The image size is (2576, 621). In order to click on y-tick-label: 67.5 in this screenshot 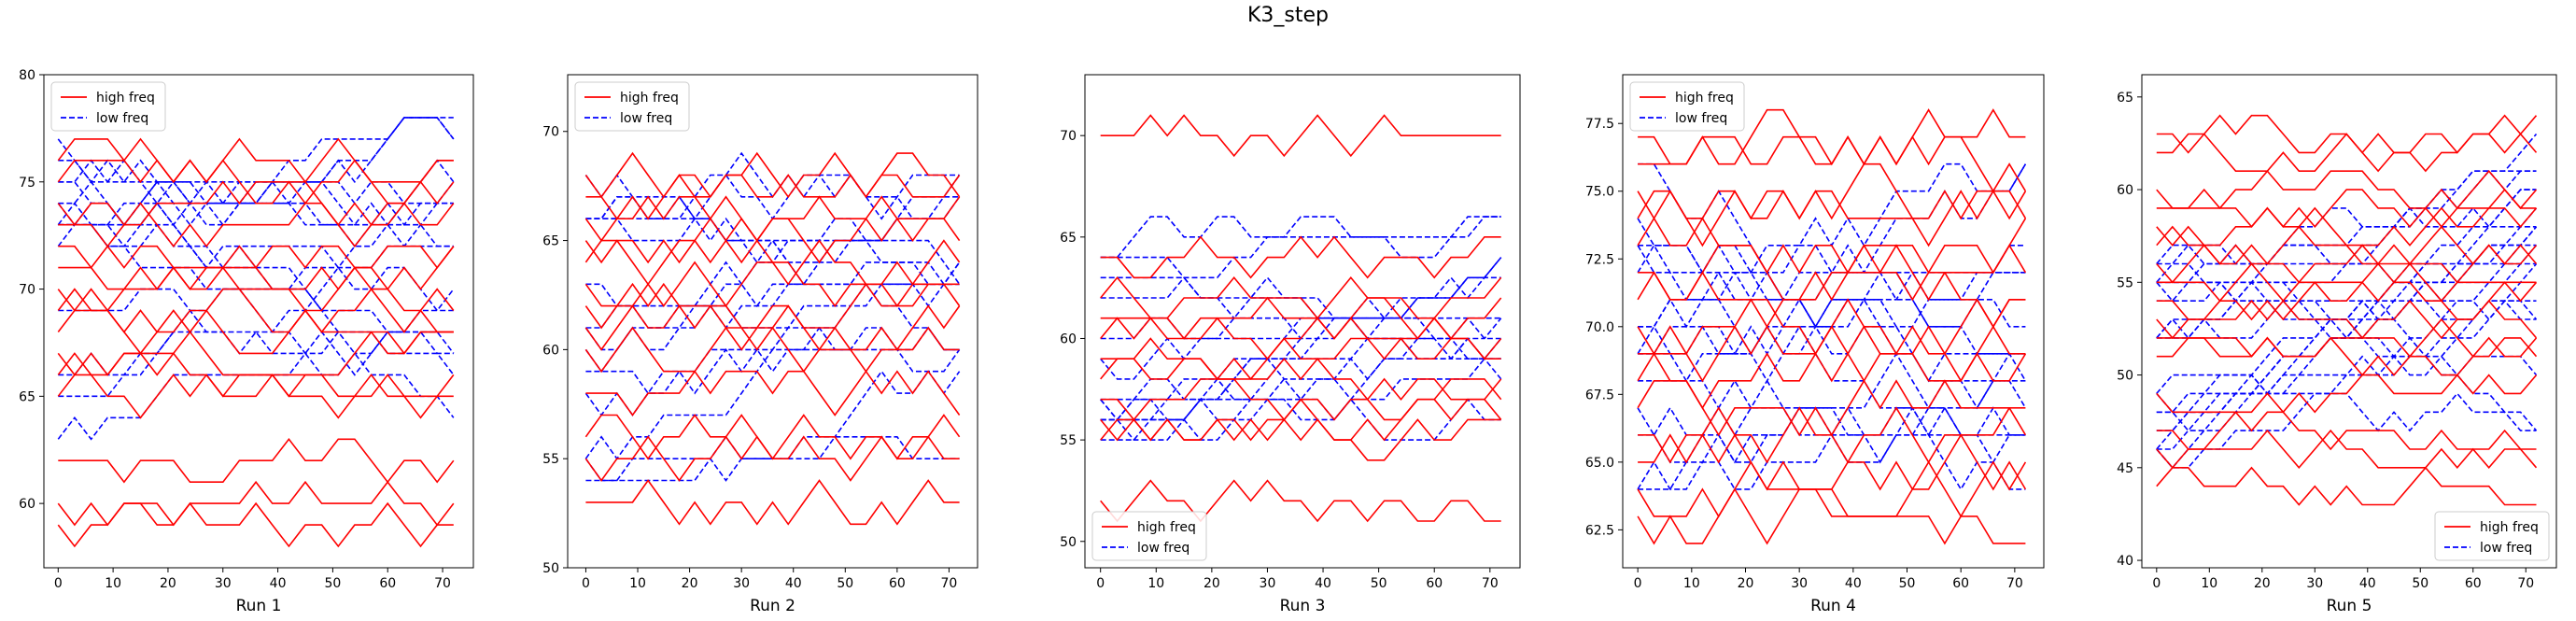, I will do `click(1600, 395)`.